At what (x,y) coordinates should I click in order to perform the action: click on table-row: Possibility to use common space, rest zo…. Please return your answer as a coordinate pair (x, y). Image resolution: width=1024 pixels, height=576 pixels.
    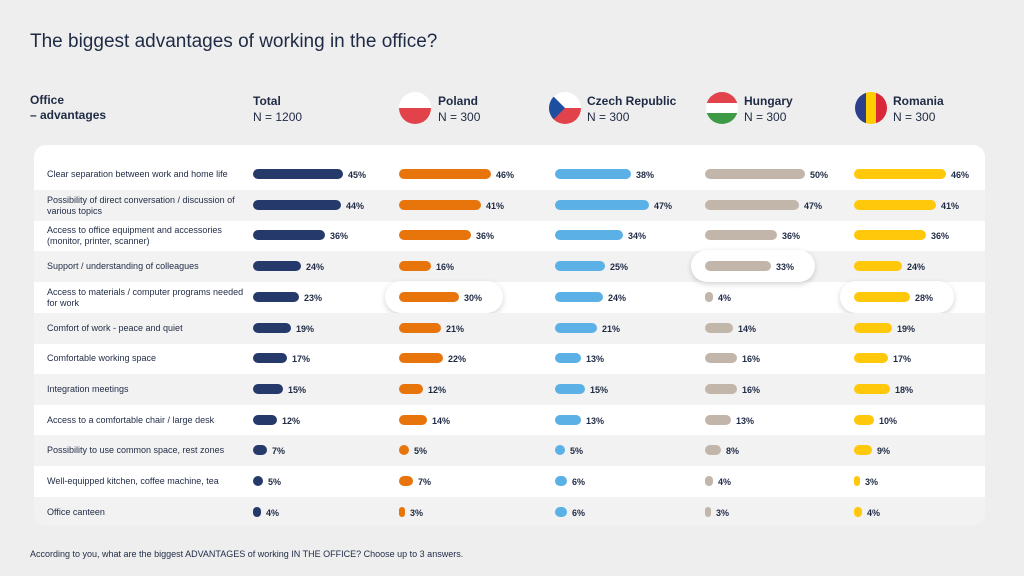
    Looking at the image, I should click on (509, 451).